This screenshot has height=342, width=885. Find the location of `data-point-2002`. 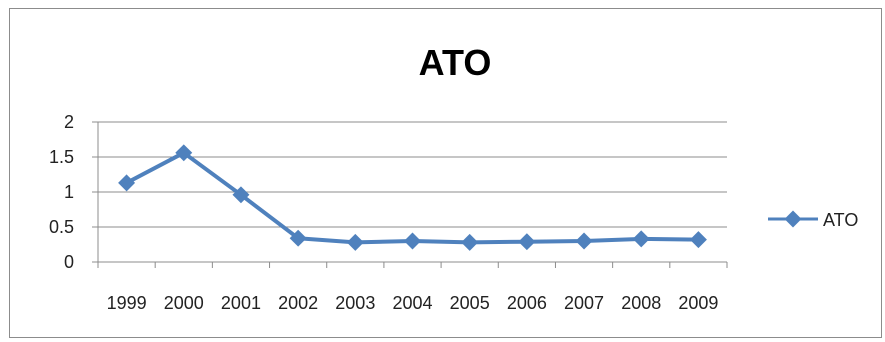

data-point-2002 is located at coordinates (298, 238).